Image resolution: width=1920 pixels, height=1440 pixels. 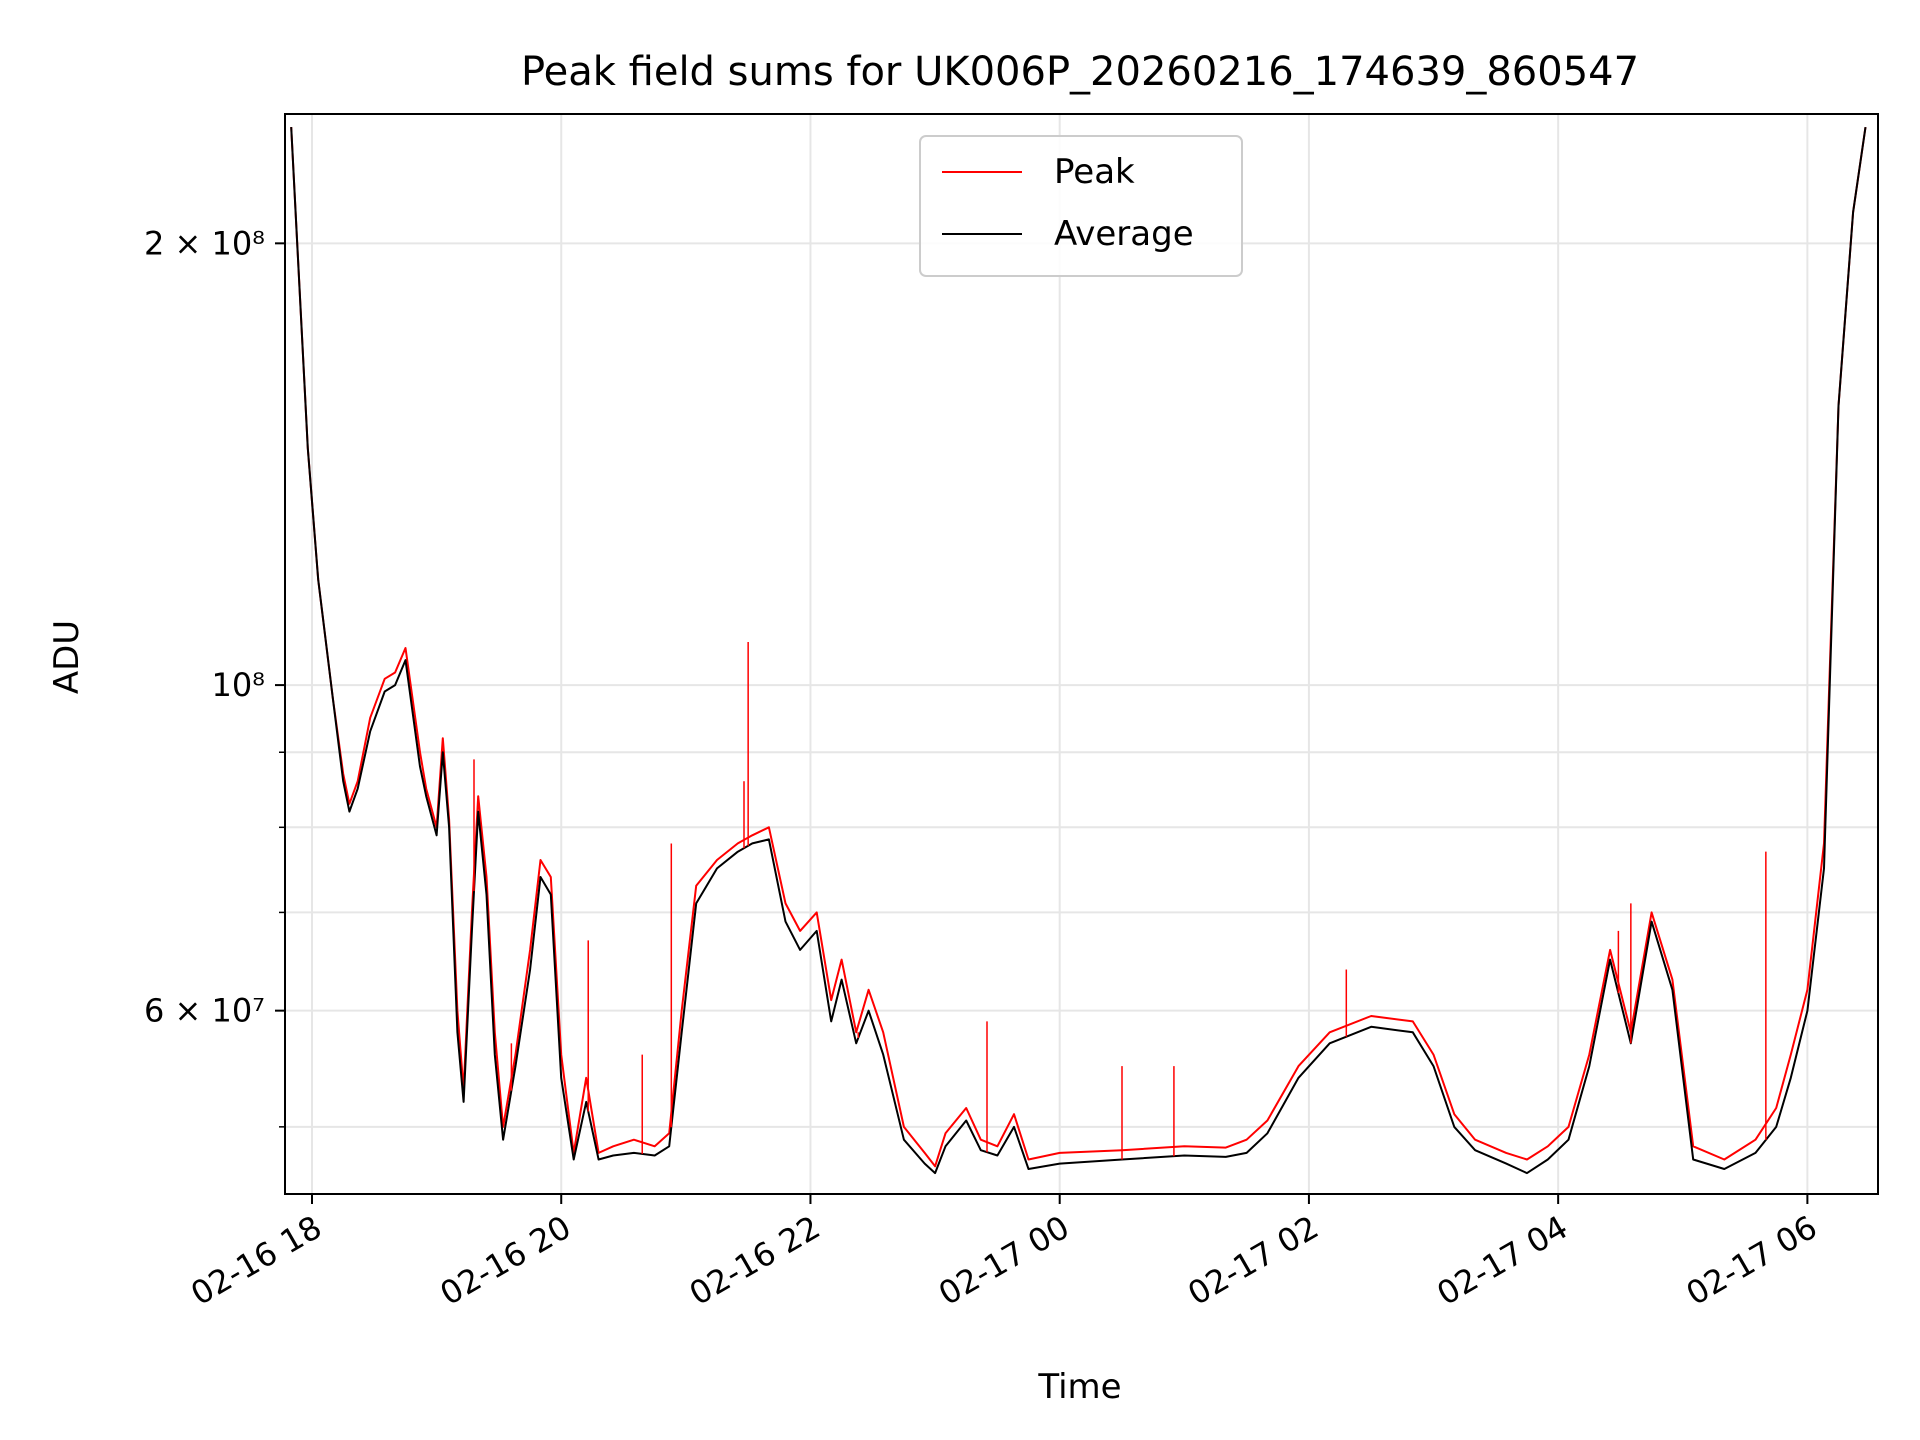 I want to click on y-axis-label: ADU, so click(x=67, y=657).